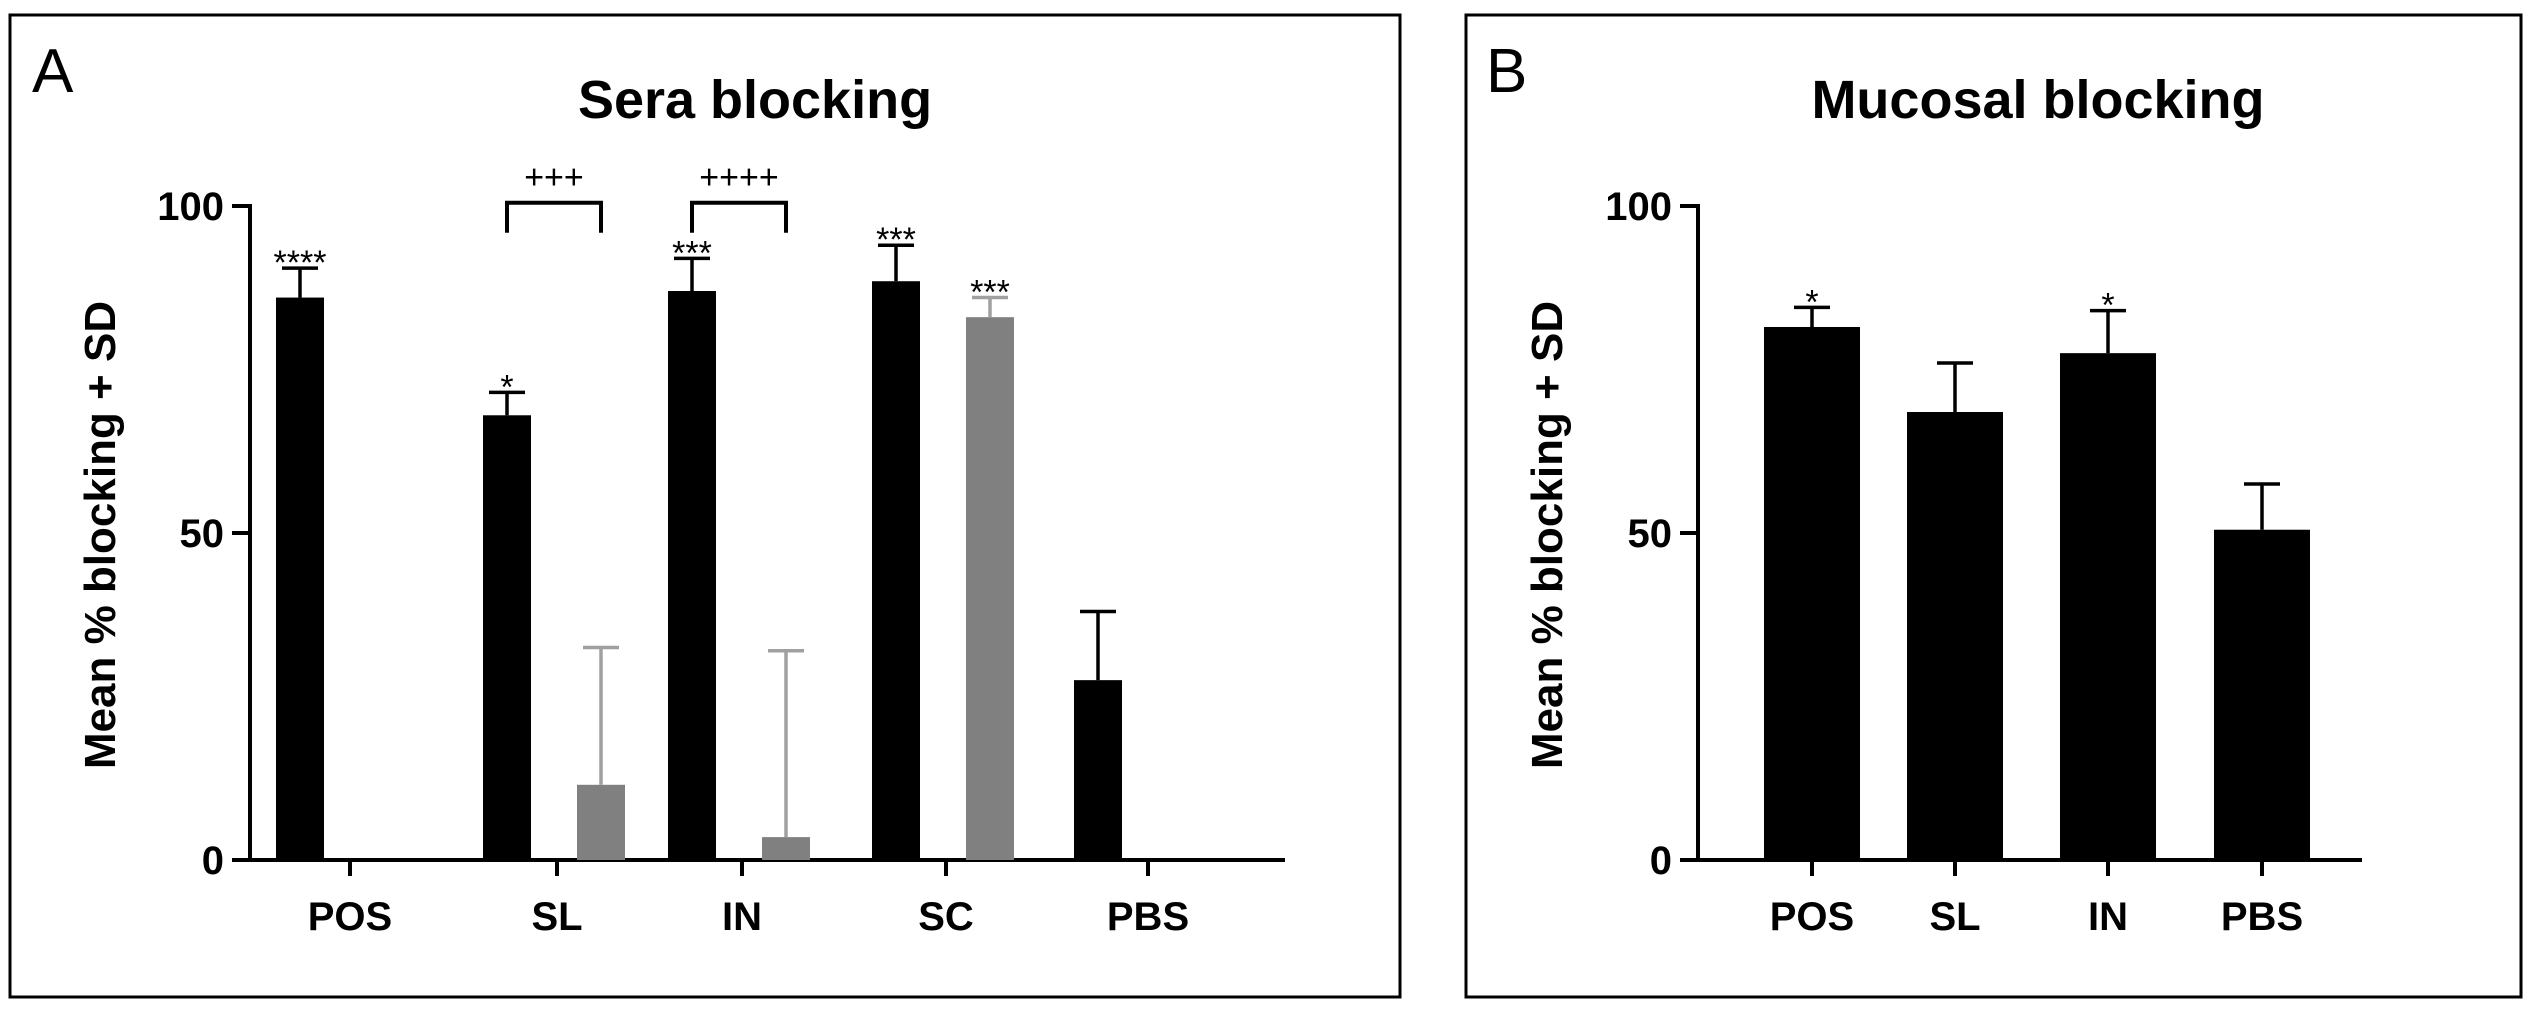 The height and width of the screenshot is (1014, 2535). What do you see at coordinates (300, 263) in the screenshot?
I see `significance-label: ****` at bounding box center [300, 263].